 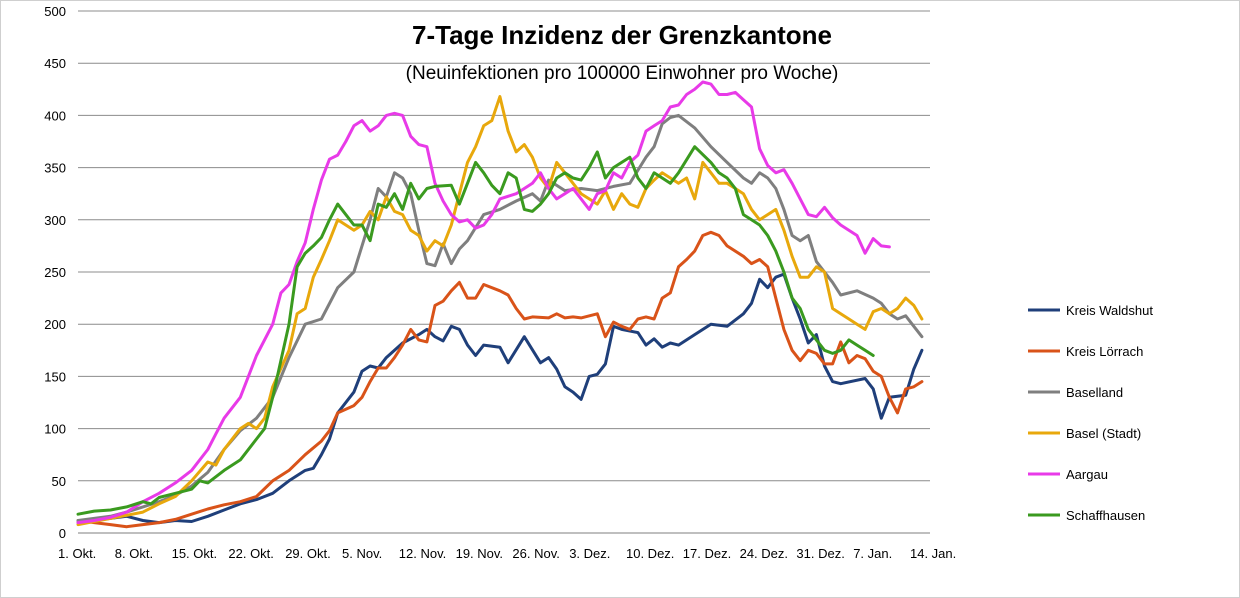 What do you see at coordinates (55, 63) in the screenshot?
I see `y-tick-label: 450` at bounding box center [55, 63].